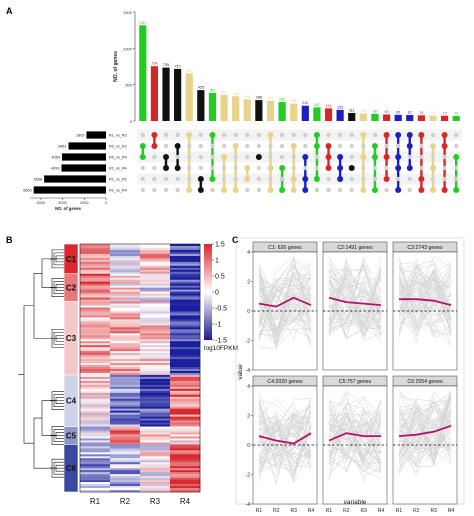 This screenshot has width=474, height=516. I want to click on y-tick-label: 2, so click(248, 417).